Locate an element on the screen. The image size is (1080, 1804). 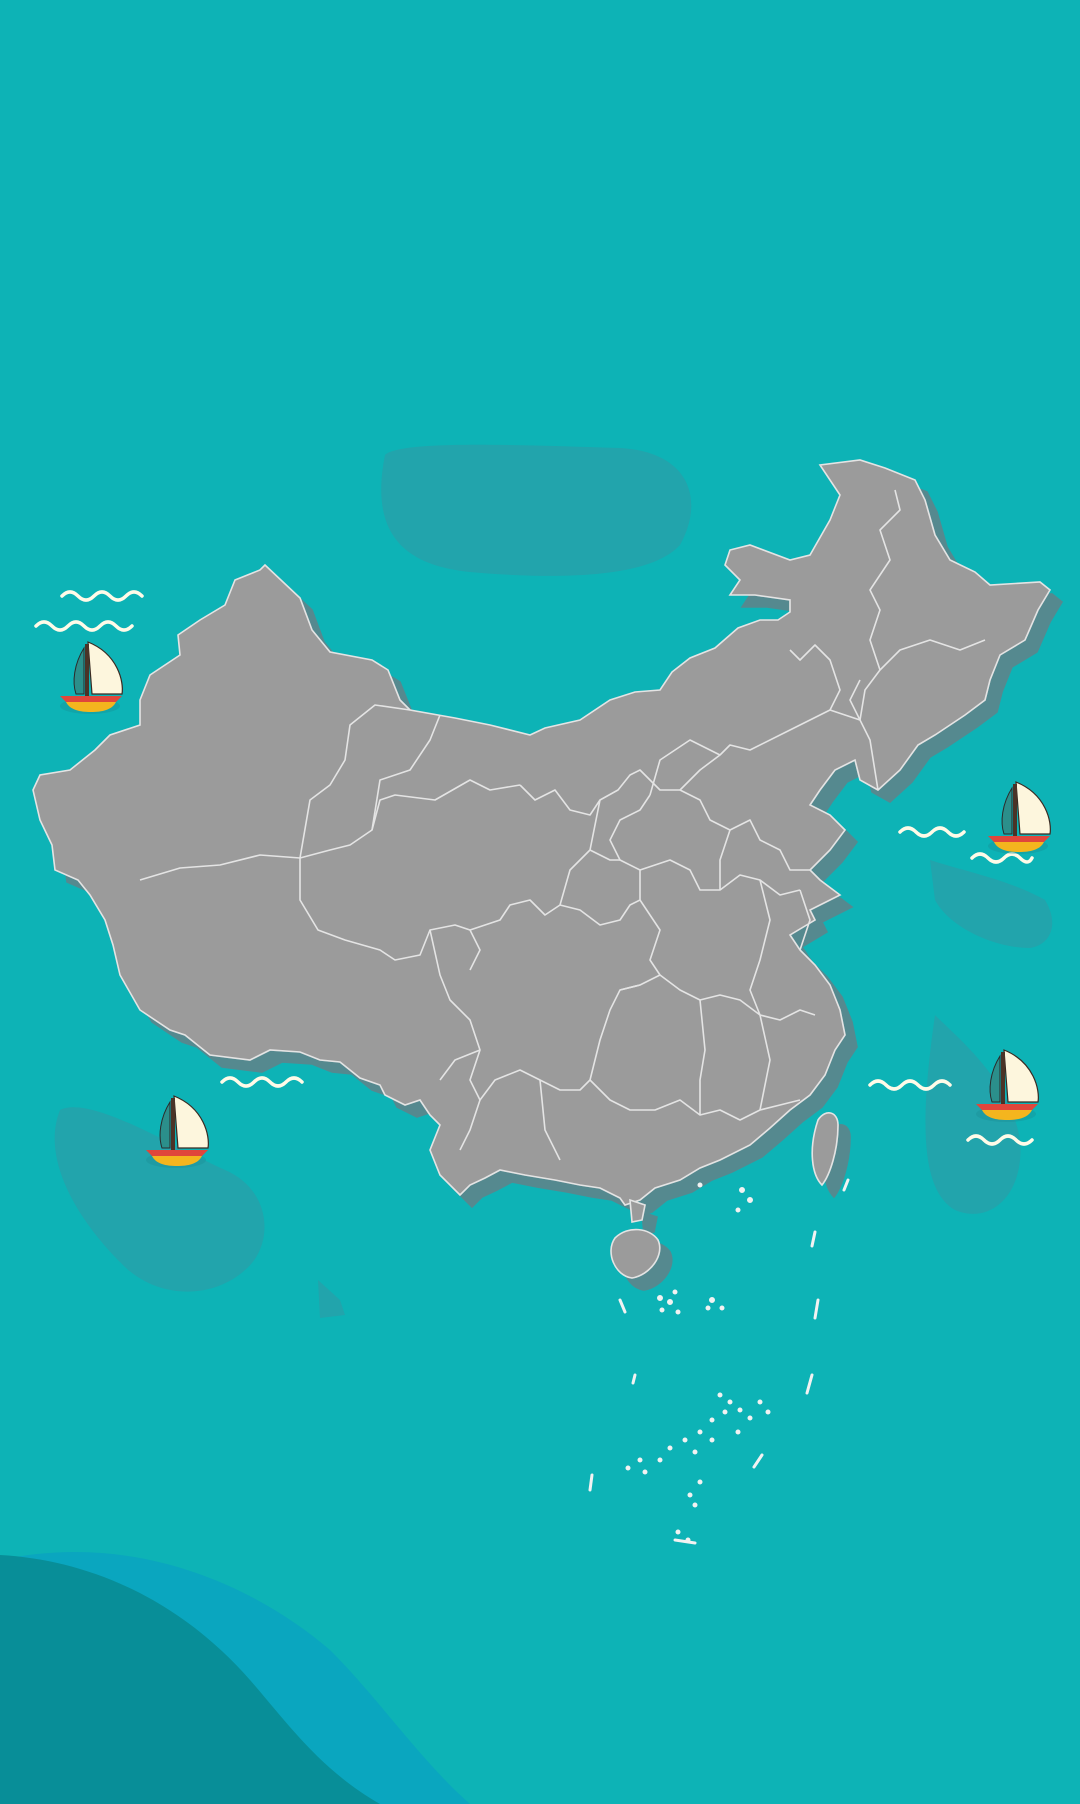
shallow-water-reef is located at coordinates (331, 1299).